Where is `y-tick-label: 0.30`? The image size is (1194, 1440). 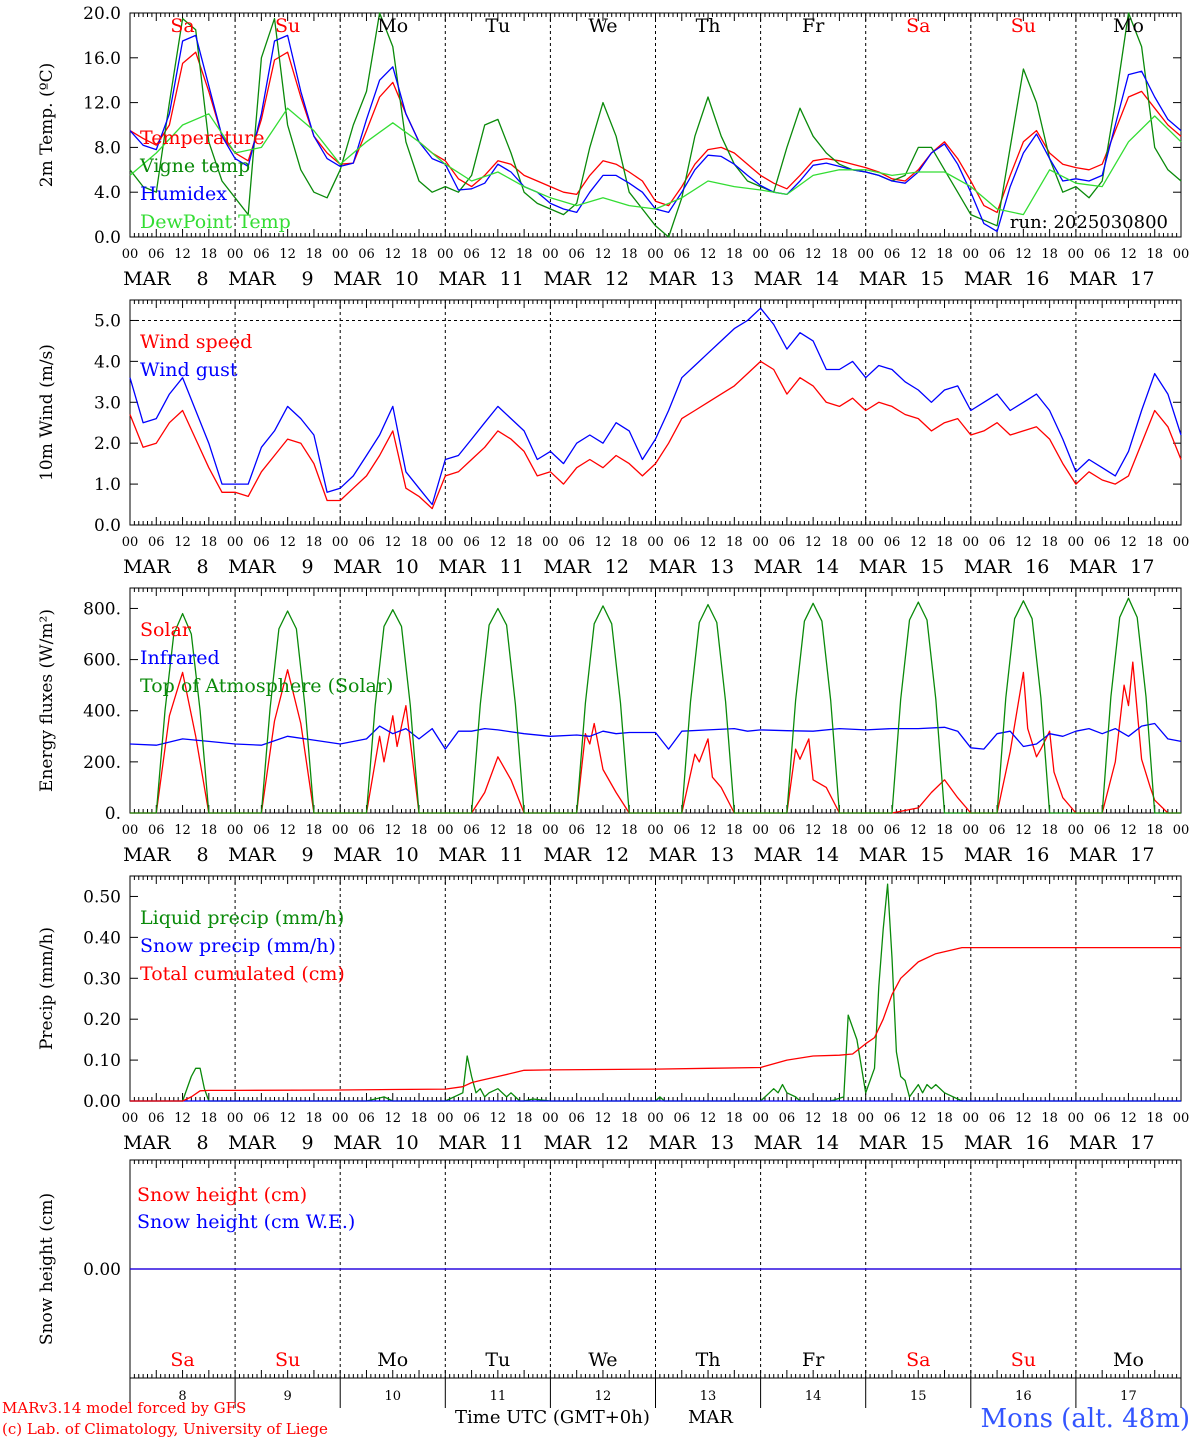
y-tick-label: 0.30 is located at coordinates (102, 979).